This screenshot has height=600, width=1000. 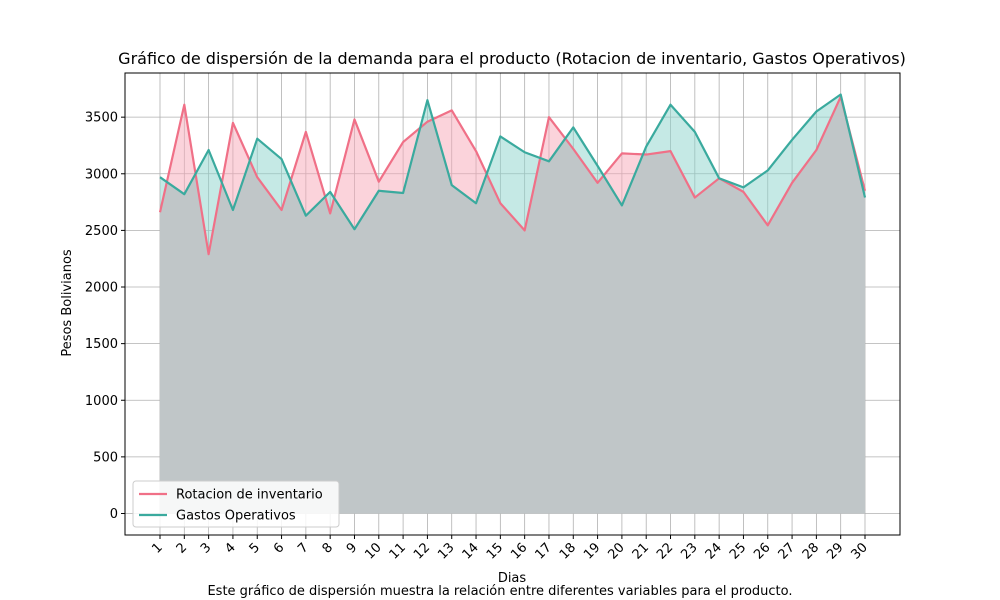 I want to click on x-tick-label: 6, so click(x=279, y=548).